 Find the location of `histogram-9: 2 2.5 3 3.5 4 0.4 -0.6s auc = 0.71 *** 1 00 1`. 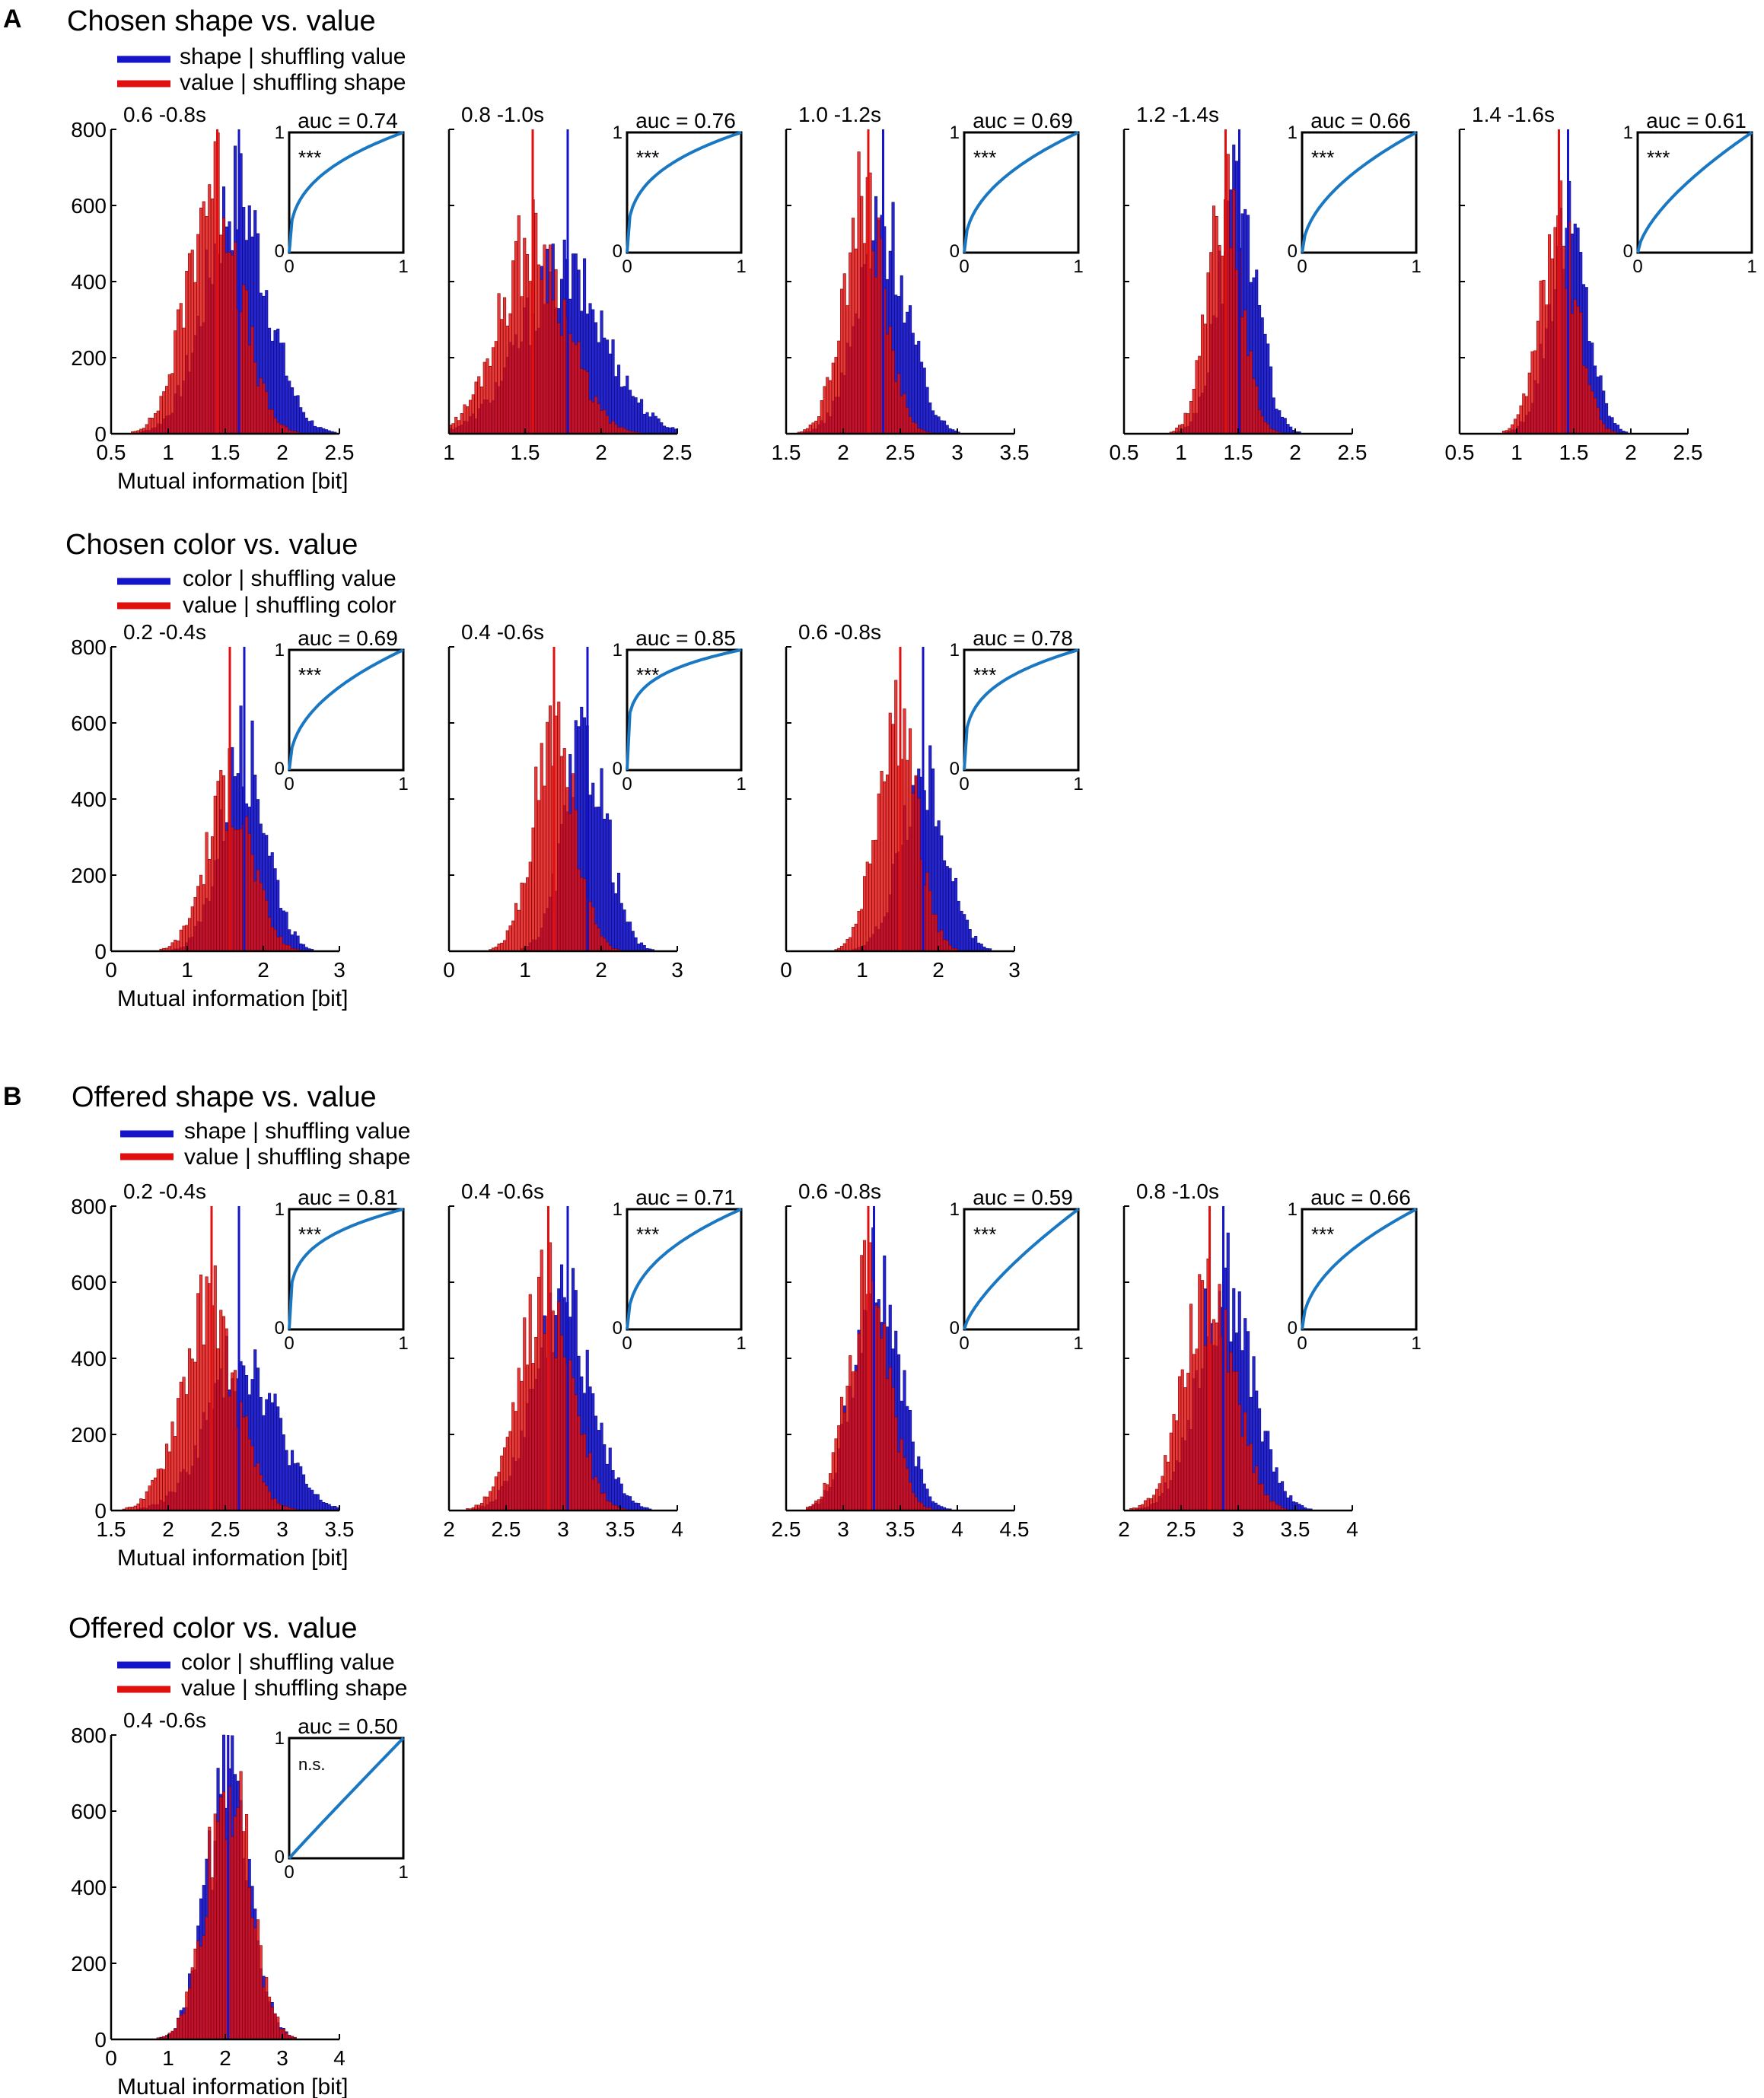

histogram-9: 2 2.5 3 3.5 4 0.4 -0.6s auc = 0.71 *** 1 00 1 is located at coordinates (594, 1361).